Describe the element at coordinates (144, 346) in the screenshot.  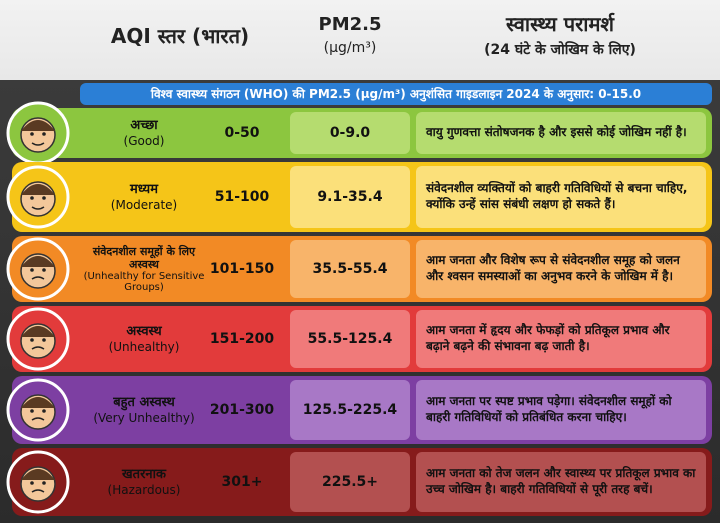
I see `level-english: (Unhealthy)` at that location.